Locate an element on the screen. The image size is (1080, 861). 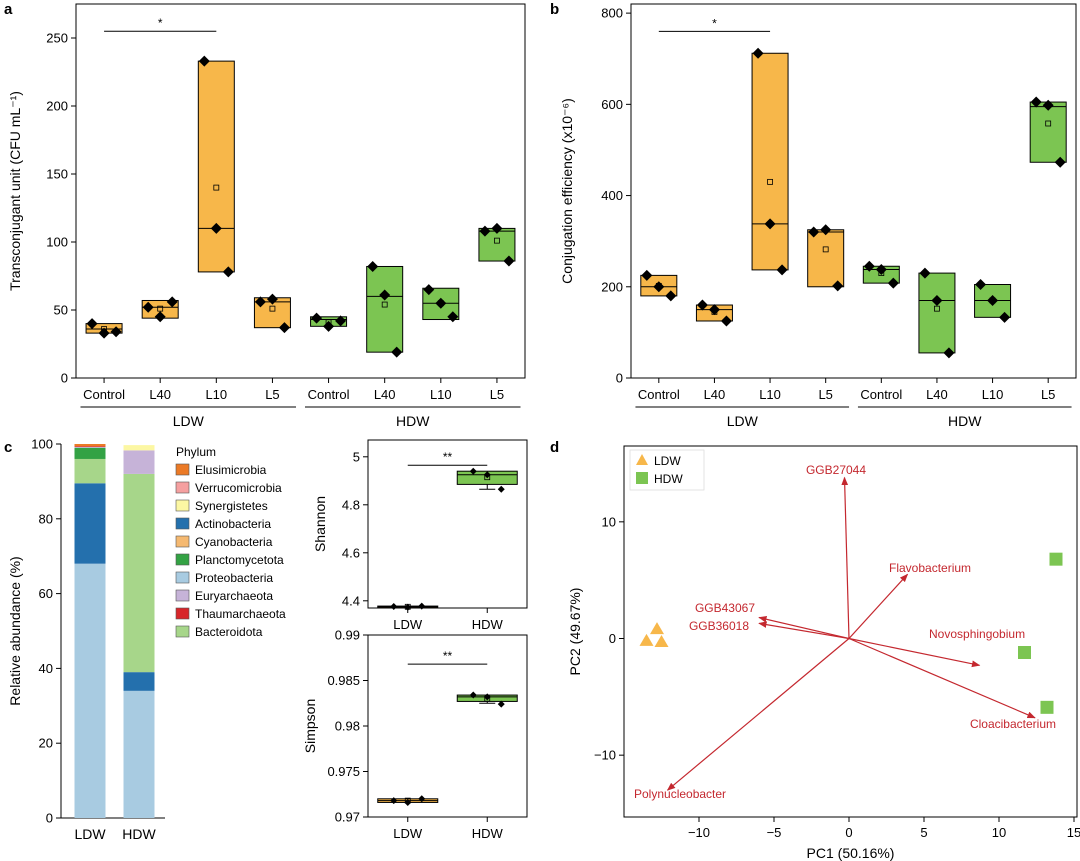
panel-b-group-label-1: HDW is located at coordinates (965, 421).